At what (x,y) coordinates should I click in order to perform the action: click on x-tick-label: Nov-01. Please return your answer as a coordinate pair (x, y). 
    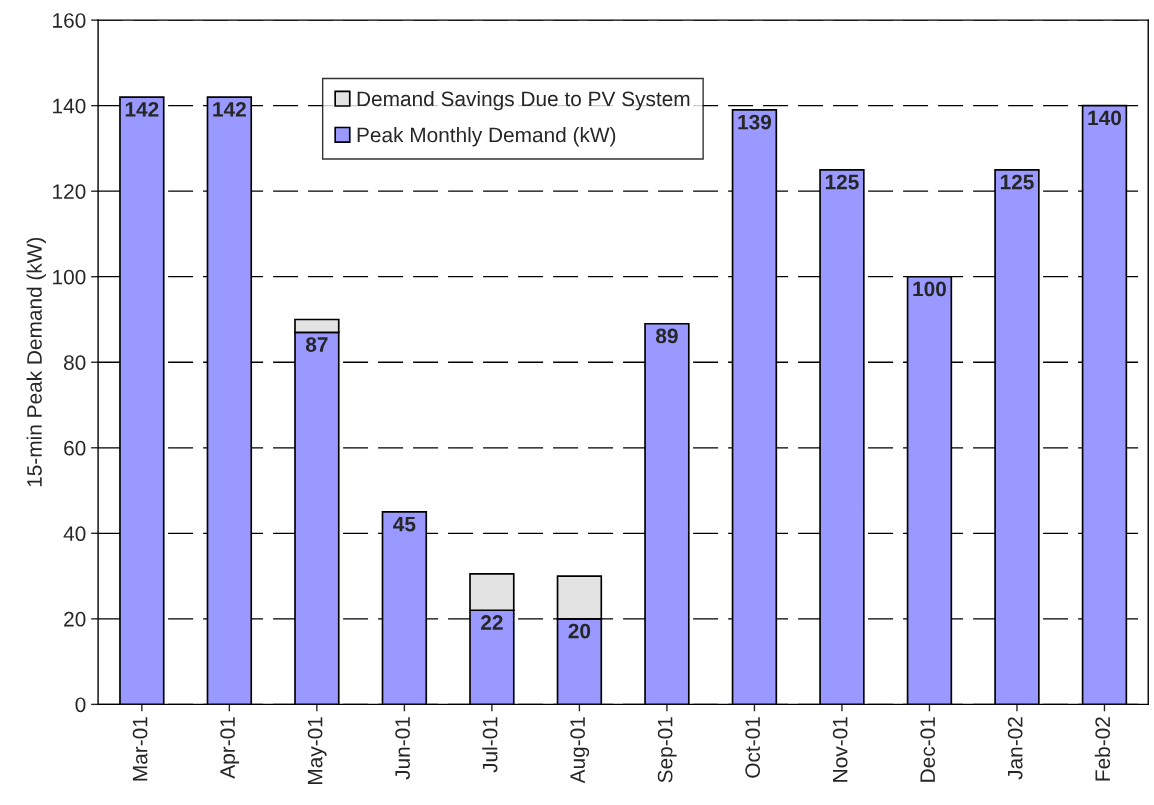
    Looking at the image, I should click on (840, 749).